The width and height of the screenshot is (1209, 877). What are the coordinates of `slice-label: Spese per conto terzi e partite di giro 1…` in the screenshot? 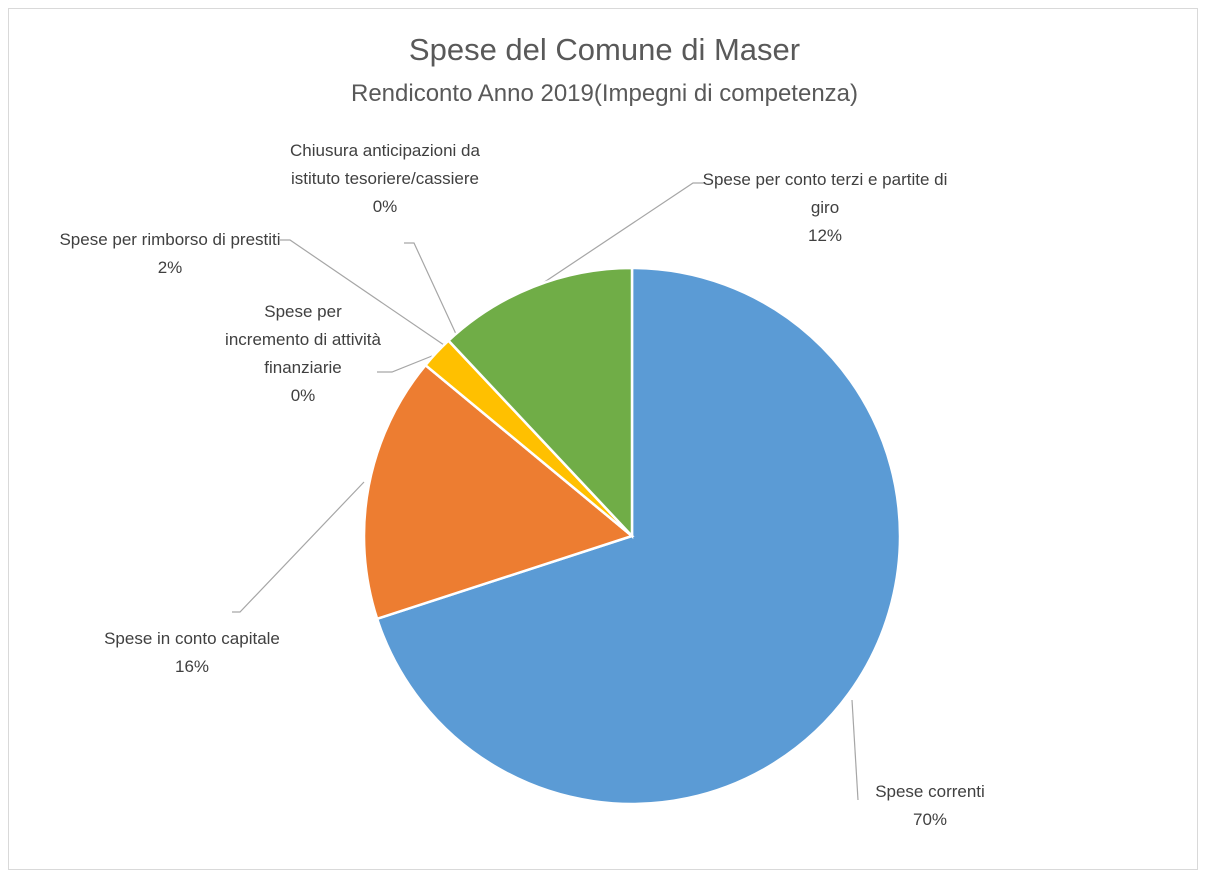 It's located at (825, 208).